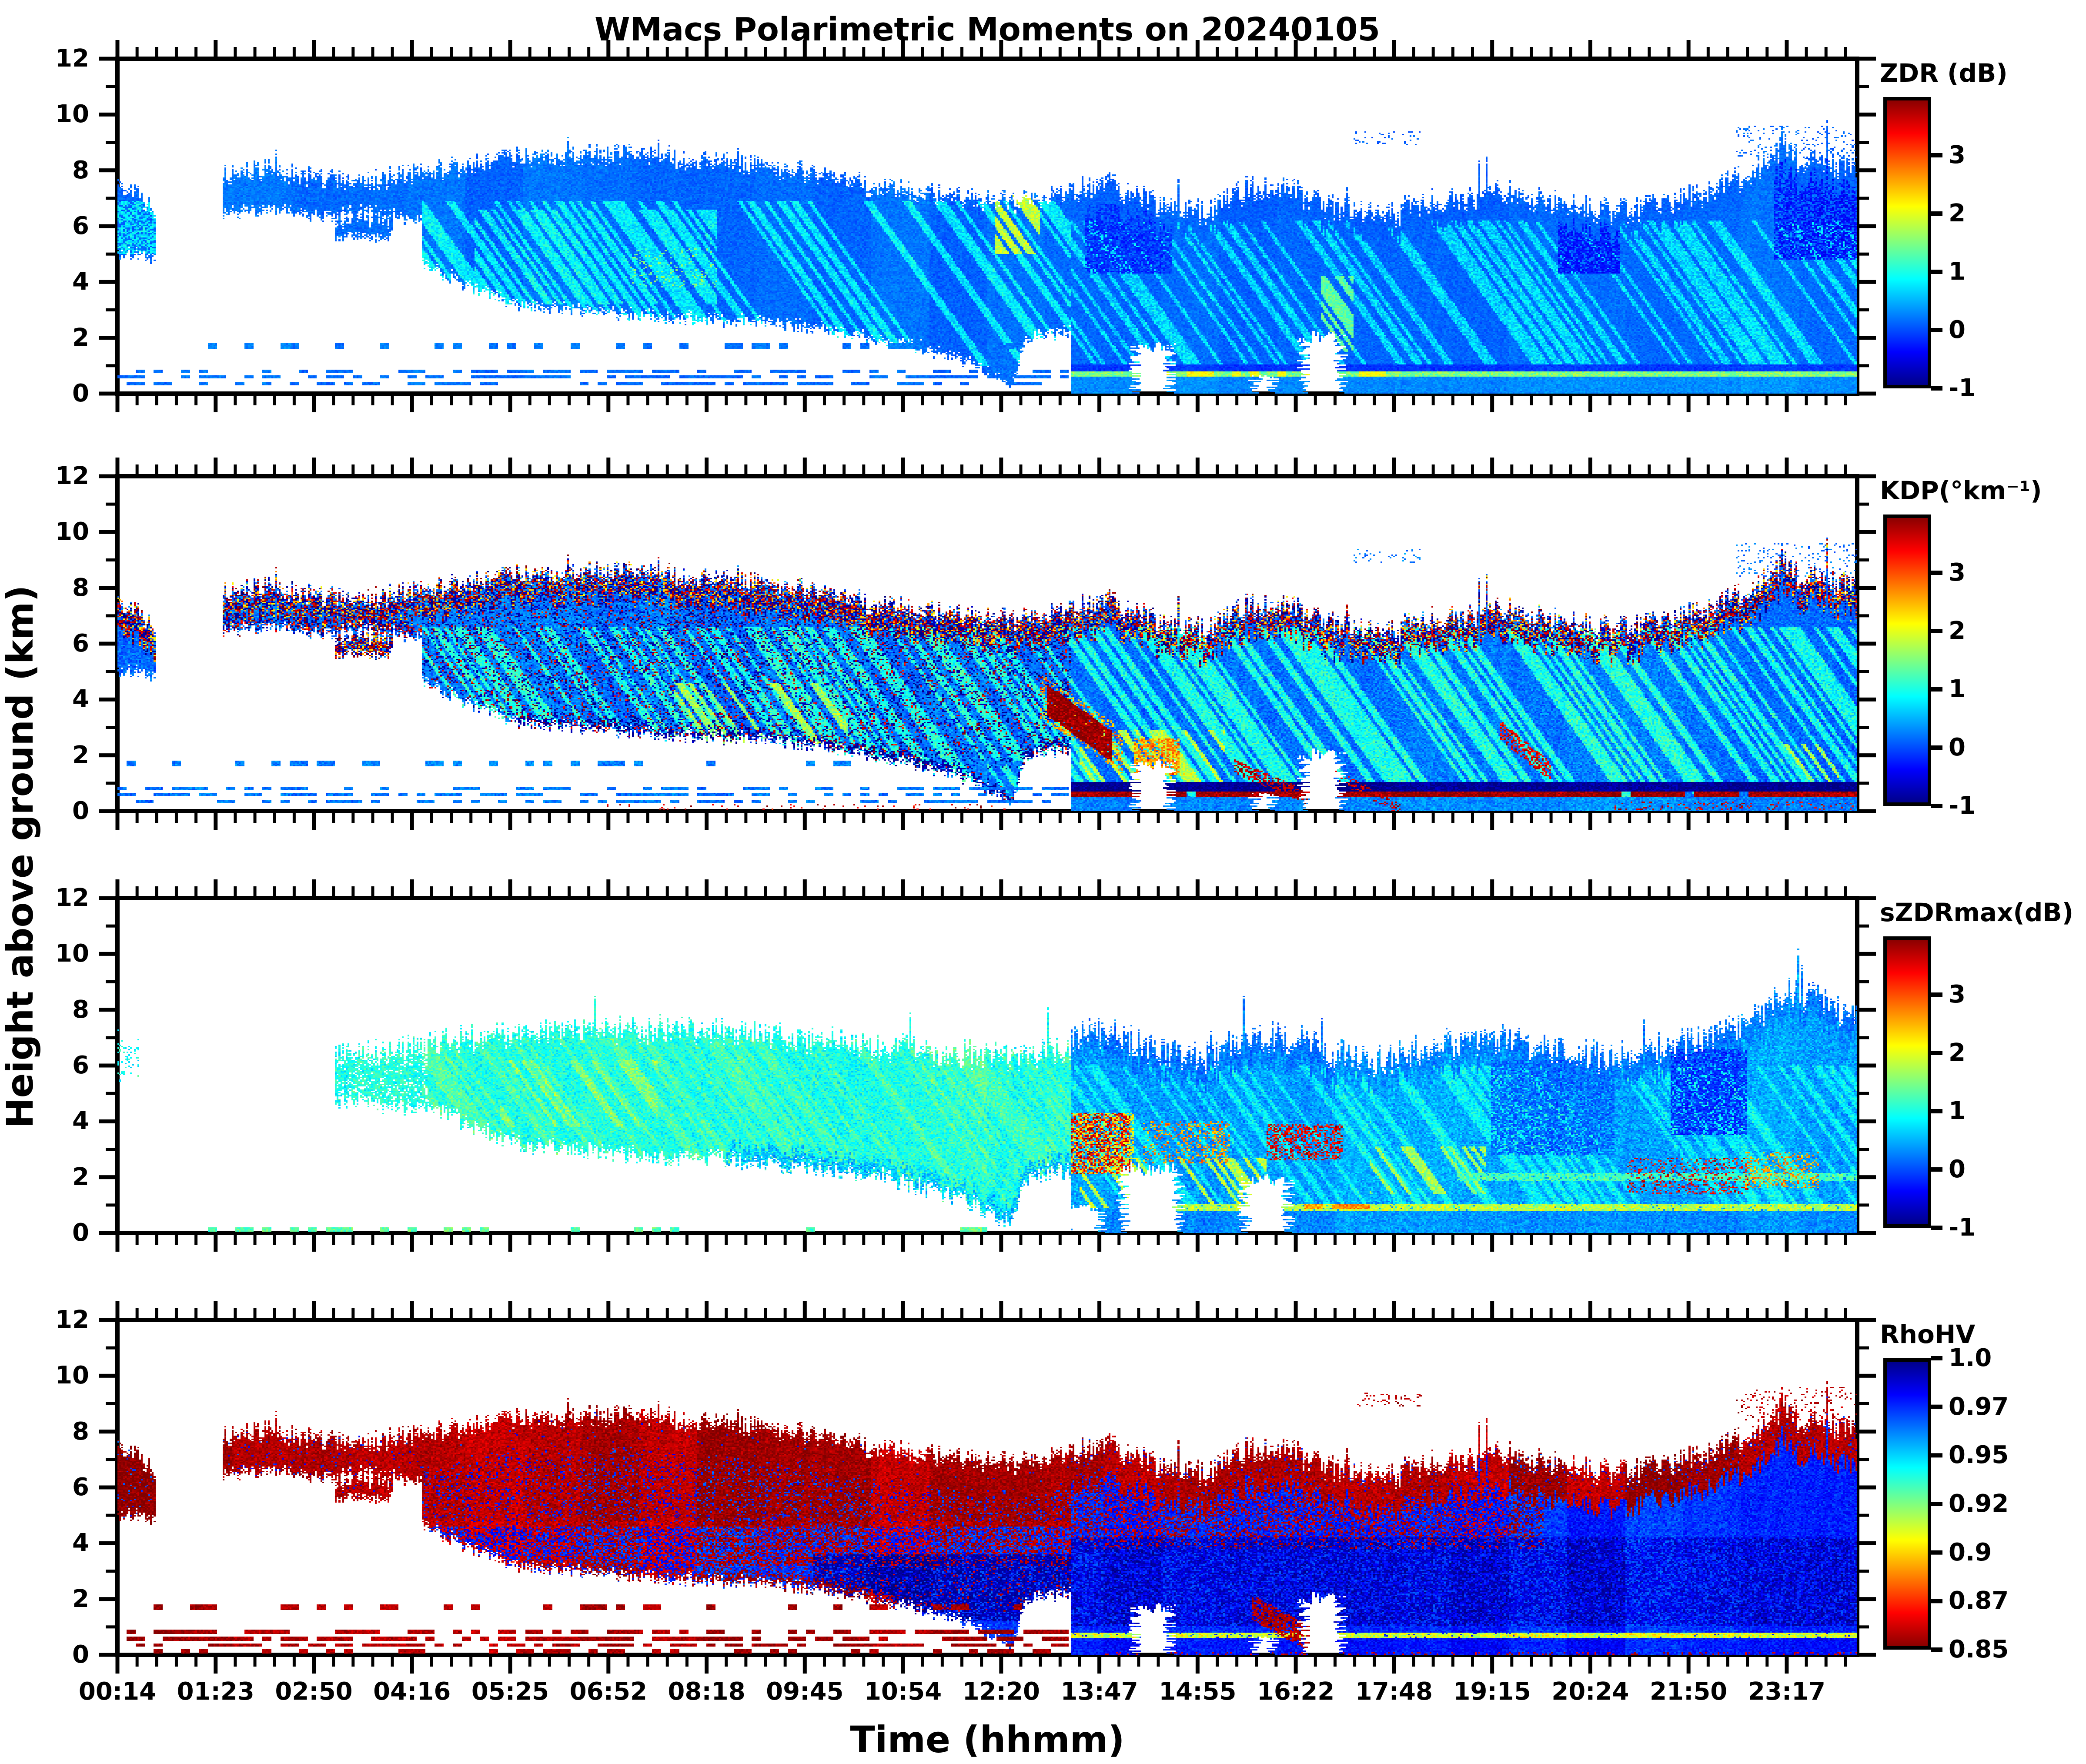 Image resolution: width=2086 pixels, height=1764 pixels. I want to click on chart-title: WMacs Polarimetric Moments on 20240105, so click(987, 29).